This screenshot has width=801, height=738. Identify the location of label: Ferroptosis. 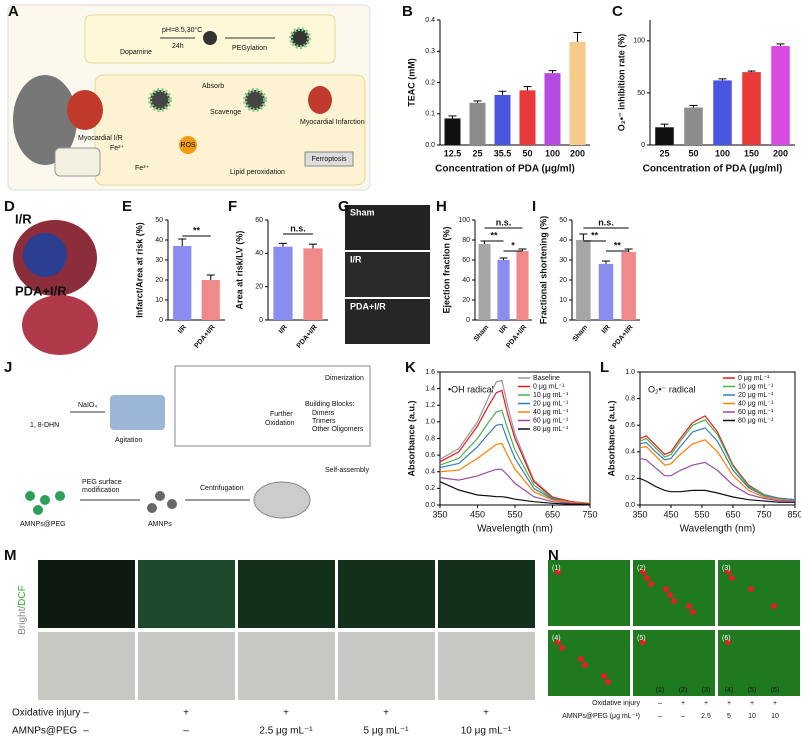
(329, 159).